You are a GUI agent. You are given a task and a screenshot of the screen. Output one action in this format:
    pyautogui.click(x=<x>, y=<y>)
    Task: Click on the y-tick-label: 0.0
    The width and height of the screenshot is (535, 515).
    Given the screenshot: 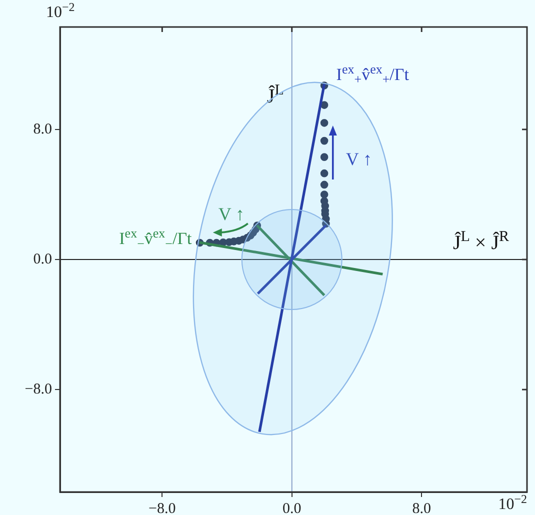 What is the action you would take?
    pyautogui.click(x=42, y=259)
    